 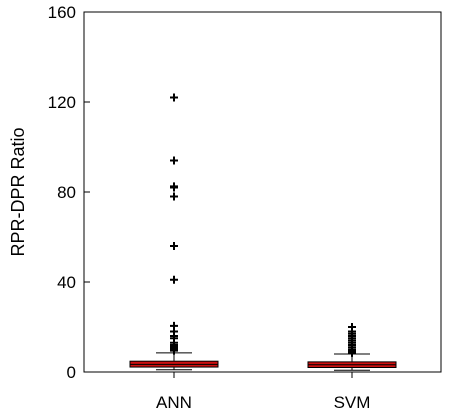 What do you see at coordinates (71, 372) in the screenshot?
I see `y-tick-label-0: 0` at bounding box center [71, 372].